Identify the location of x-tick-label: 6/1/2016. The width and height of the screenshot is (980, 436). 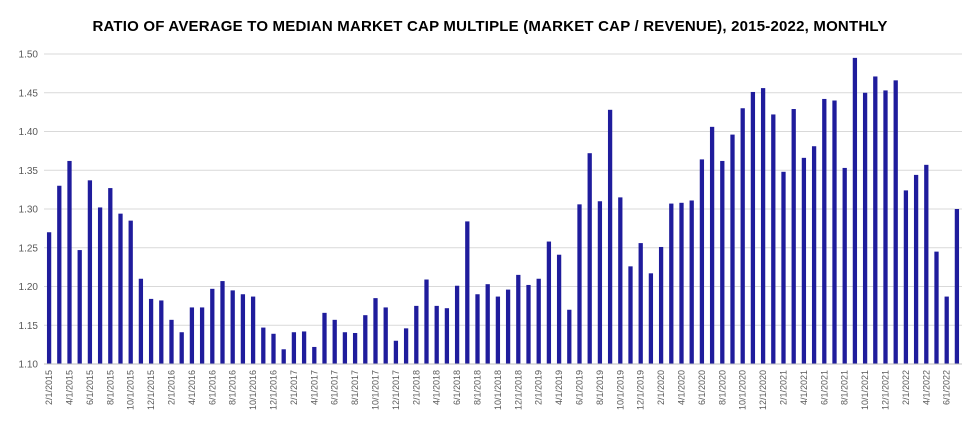
(212, 387).